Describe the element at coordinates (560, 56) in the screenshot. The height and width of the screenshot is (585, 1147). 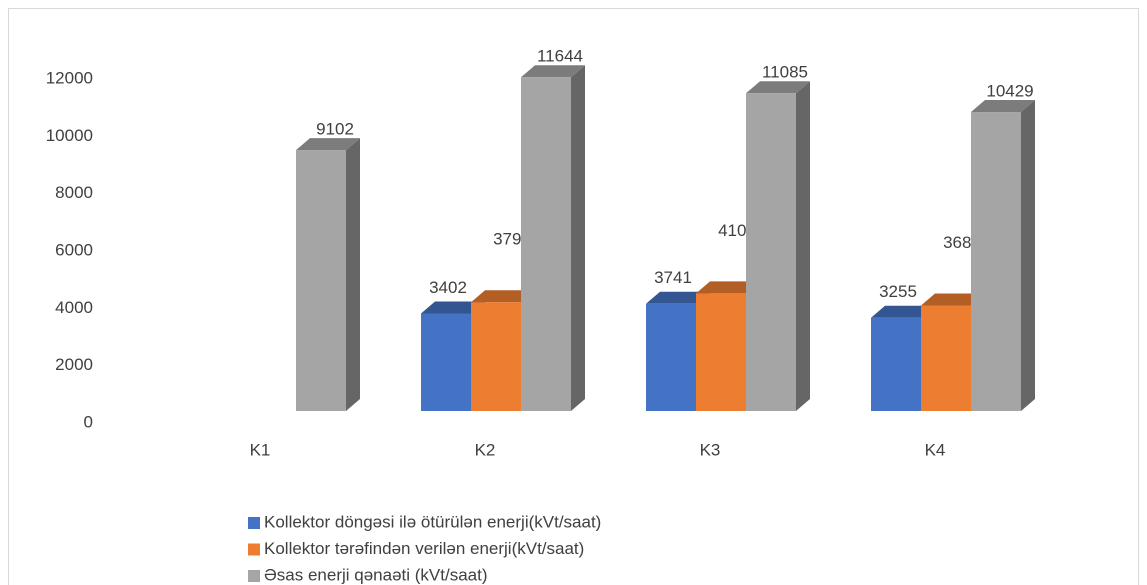
I see `value-label: 11644` at that location.